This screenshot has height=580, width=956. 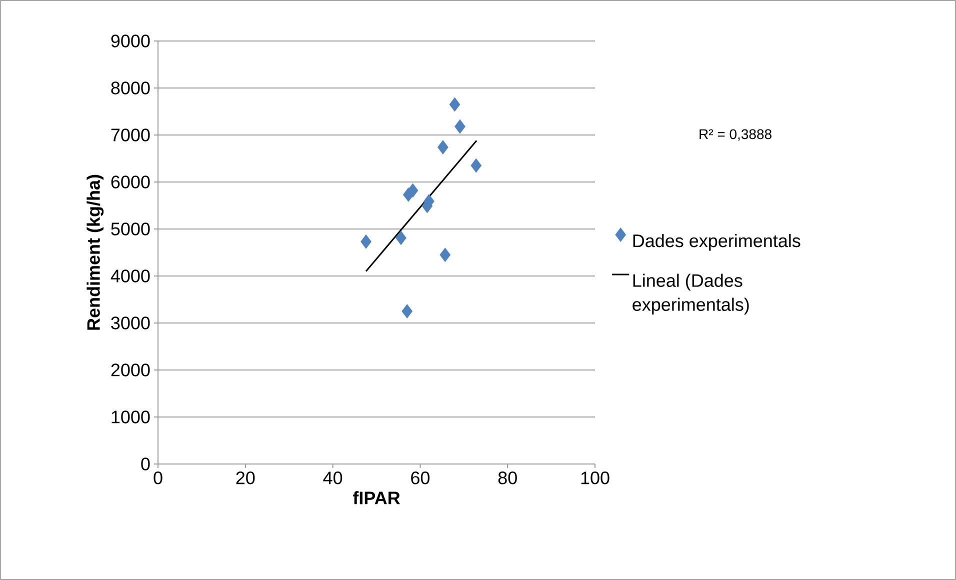 I want to click on x-tick-label: 80, so click(x=507, y=478).